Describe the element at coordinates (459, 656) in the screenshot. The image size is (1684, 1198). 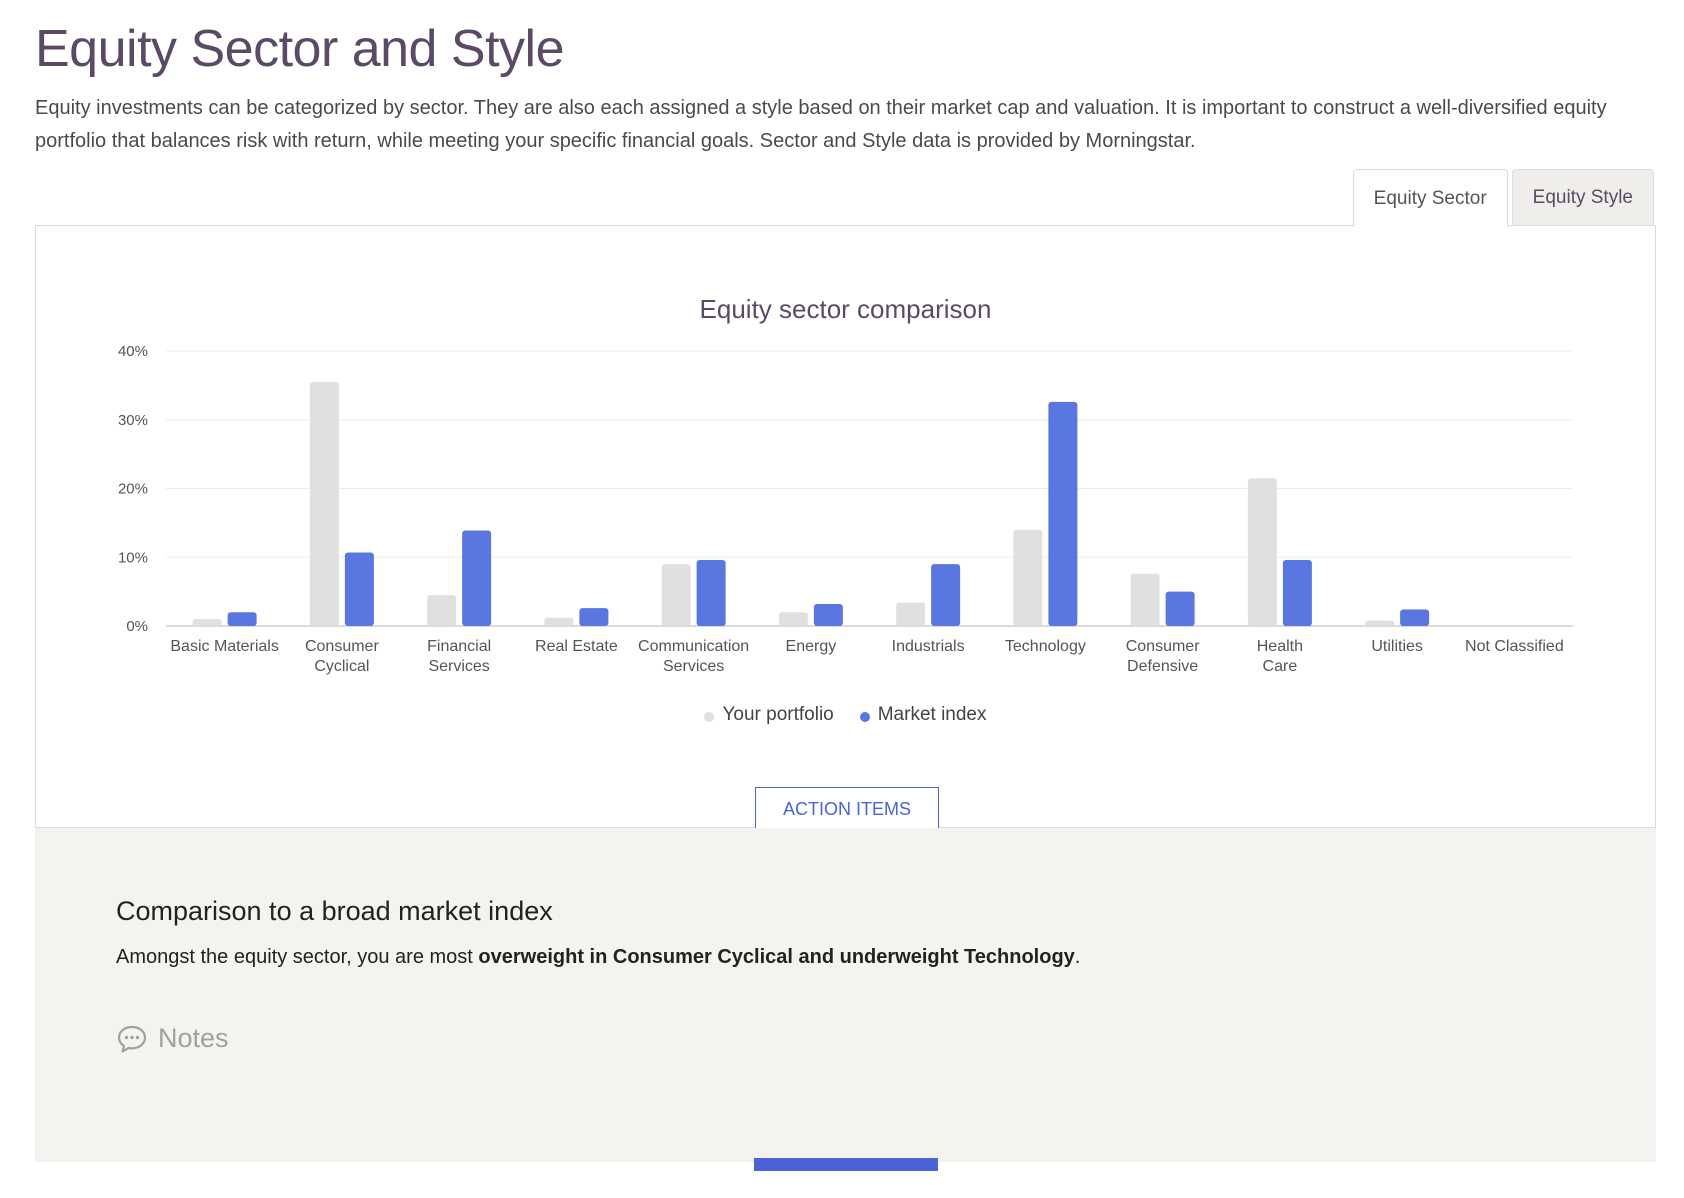
I see `x-category-label: Financial Services` at that location.